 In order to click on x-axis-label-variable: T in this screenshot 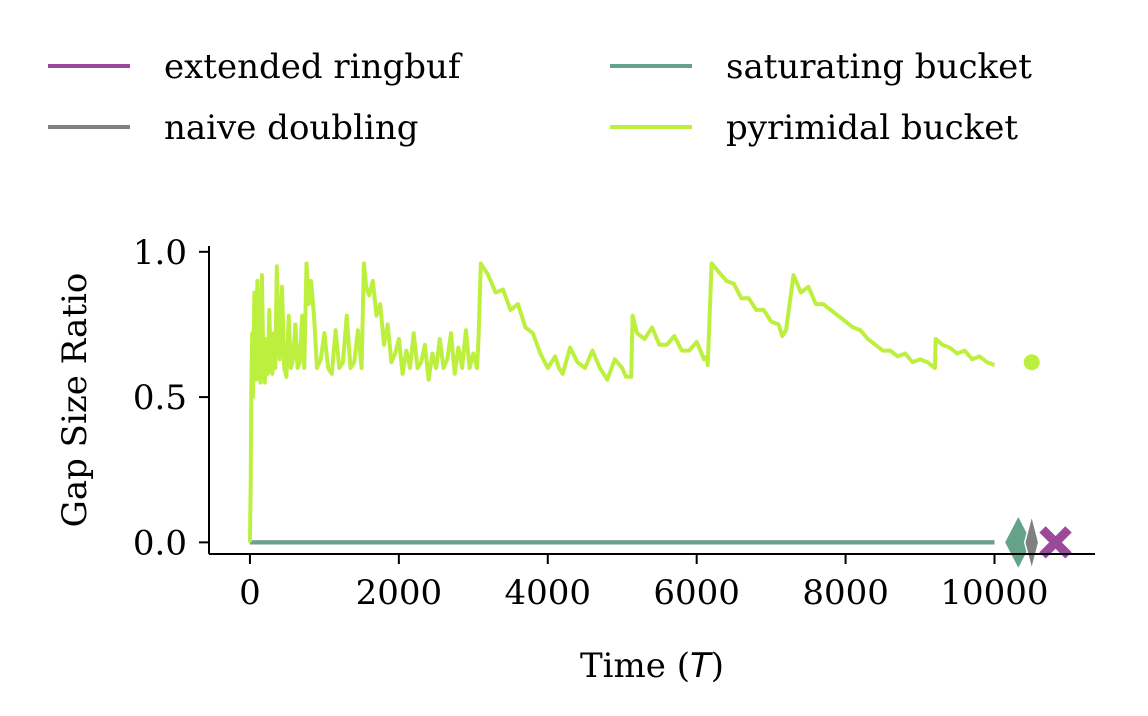, I will do `click(701, 666)`.